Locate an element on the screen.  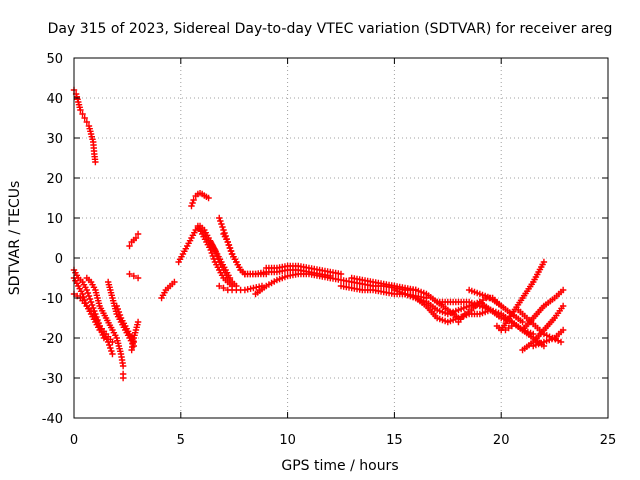
y-tick-label: 30 is located at coordinates (54, 139).